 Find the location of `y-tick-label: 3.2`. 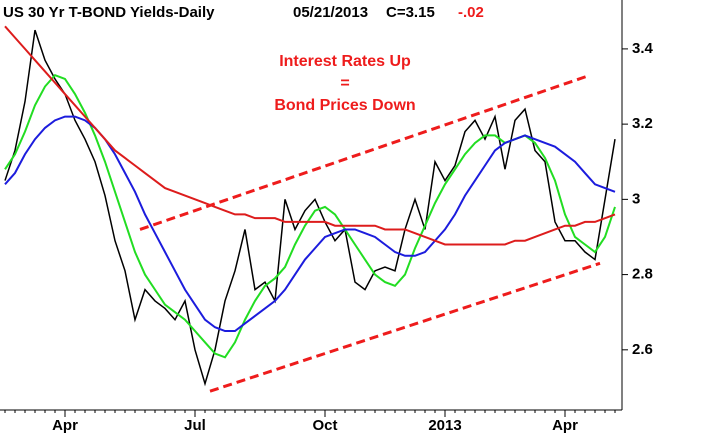

y-tick-label: 3.2 is located at coordinates (642, 123).